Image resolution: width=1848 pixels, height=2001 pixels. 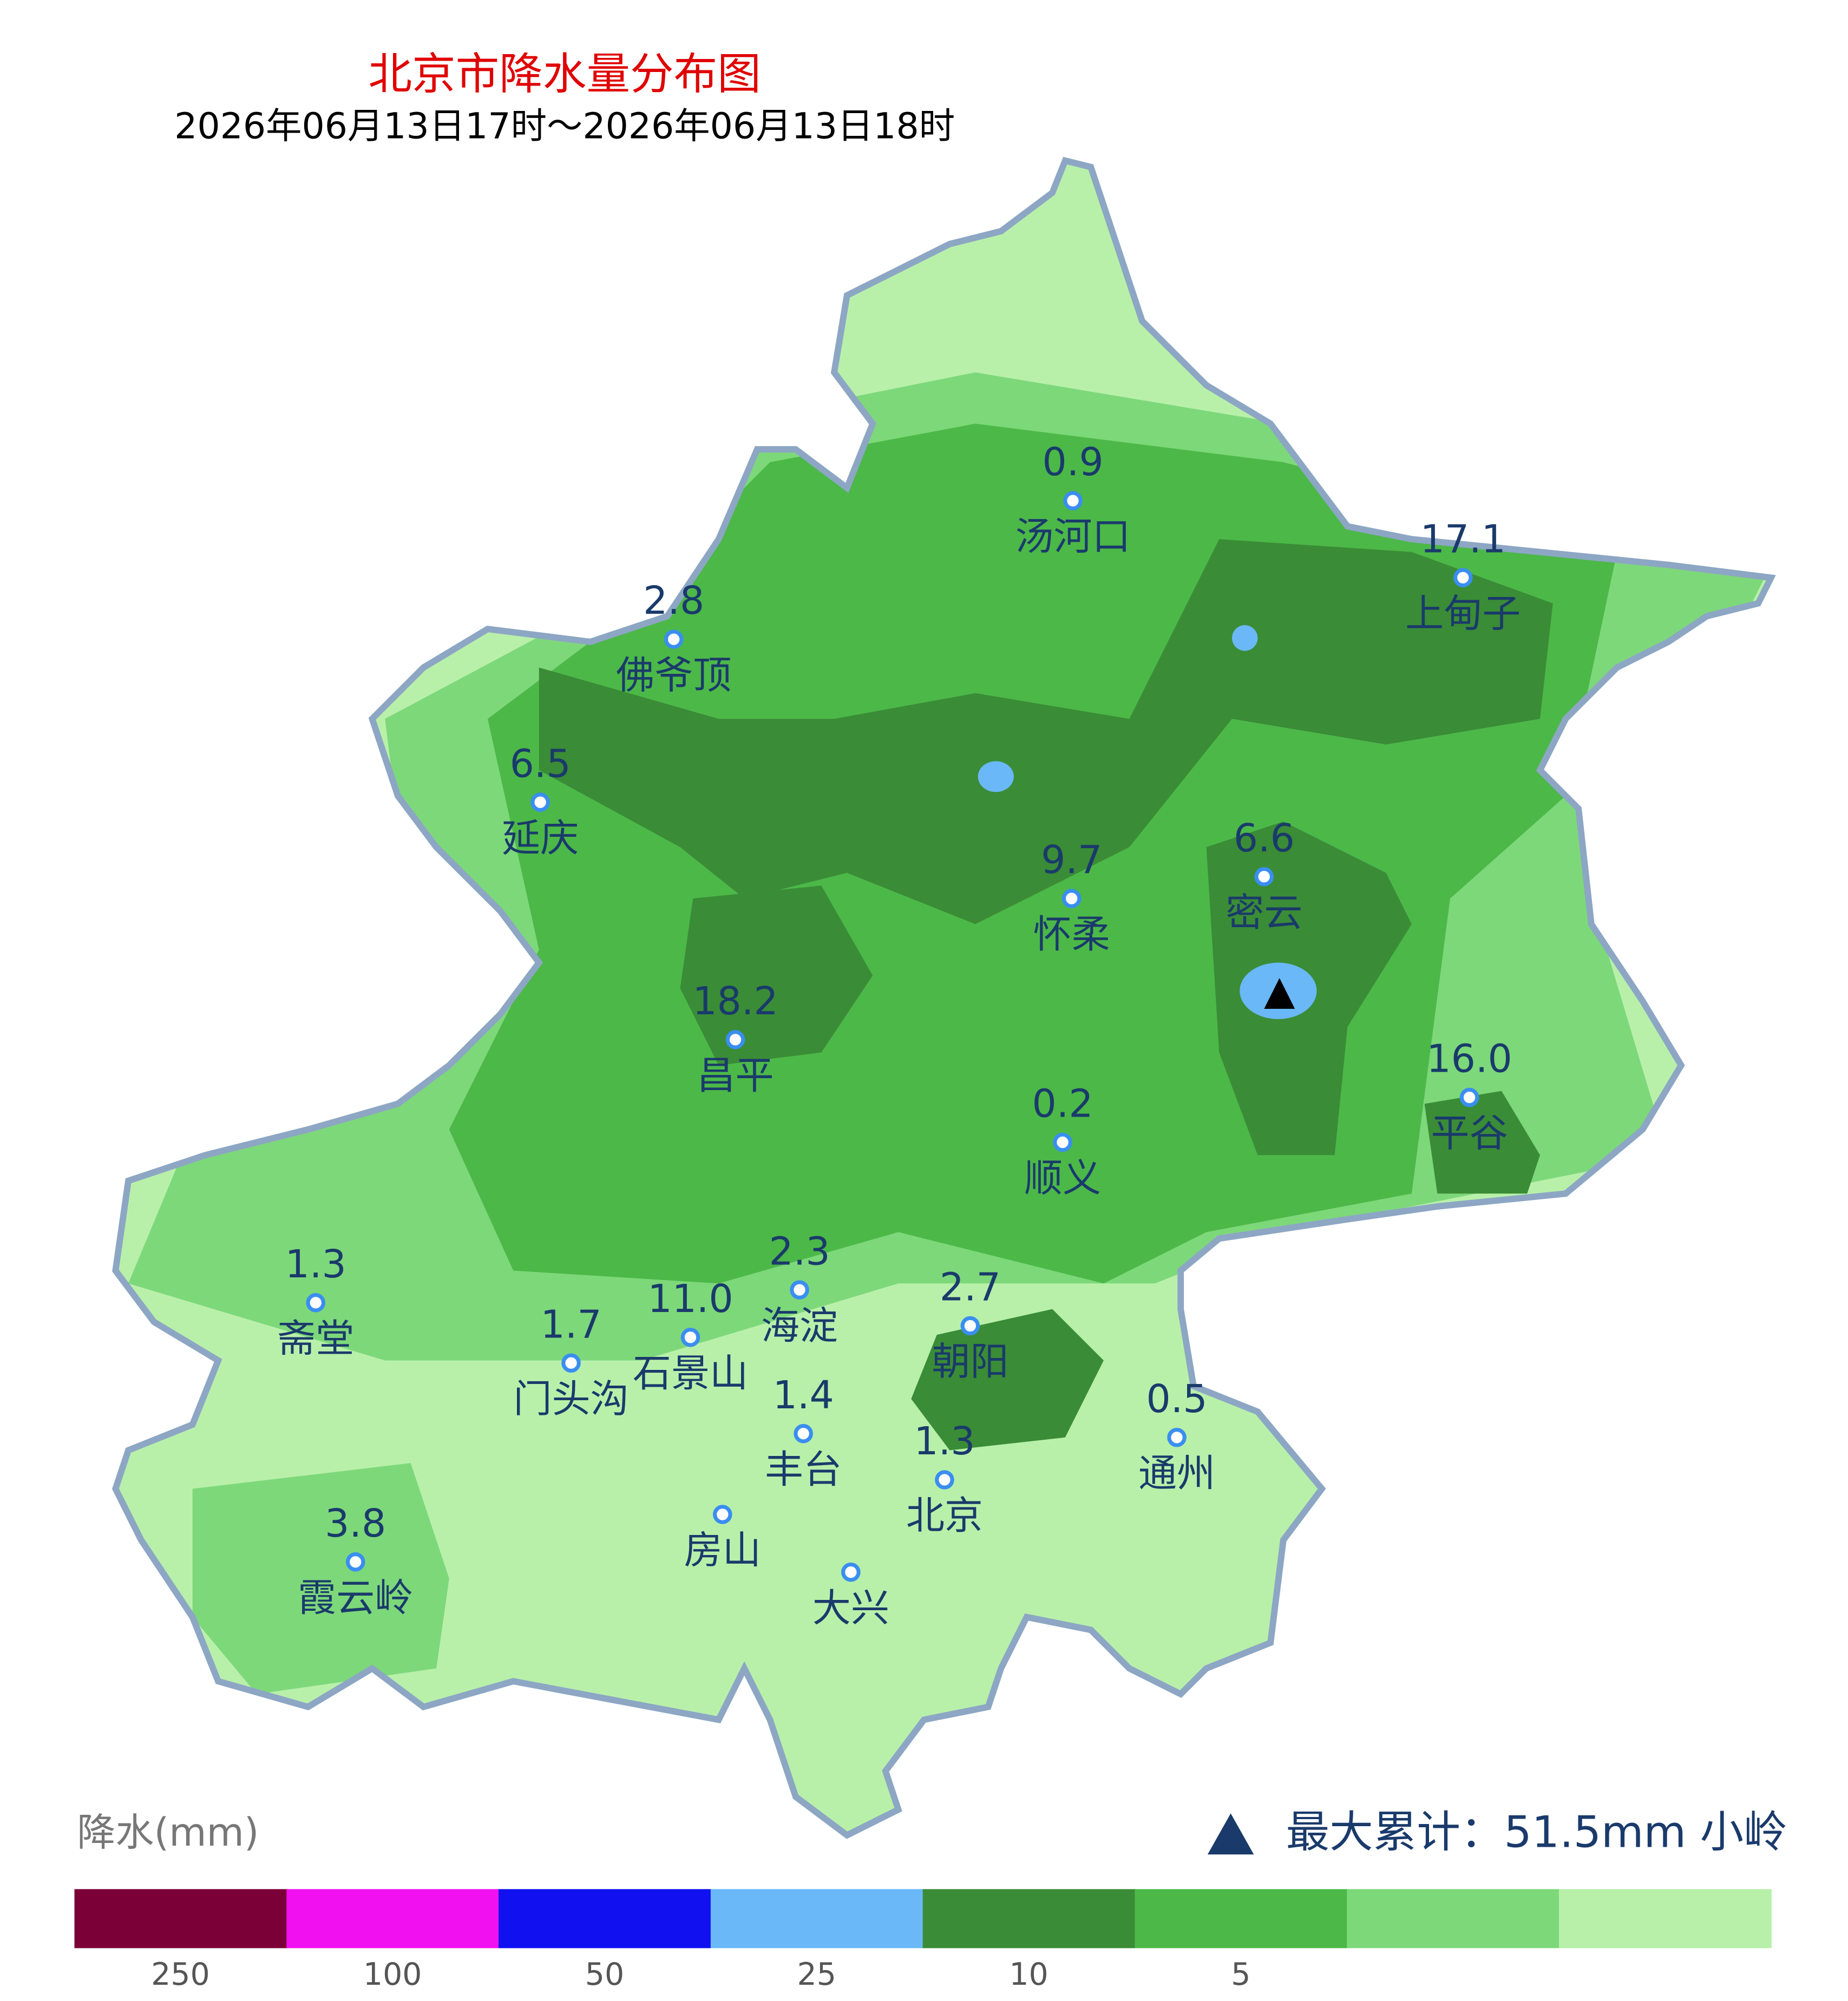 What do you see at coordinates (355, 1523) in the screenshot?
I see `station-value: 3.8` at bounding box center [355, 1523].